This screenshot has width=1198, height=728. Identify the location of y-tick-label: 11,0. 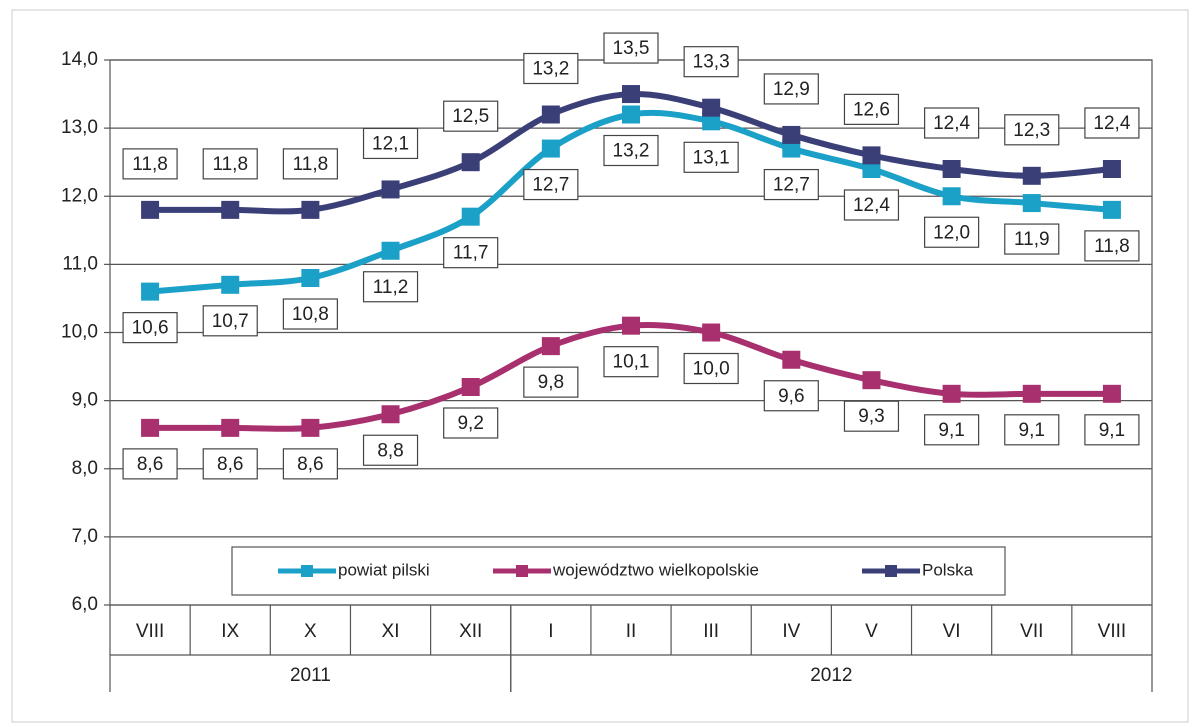
(80, 263).